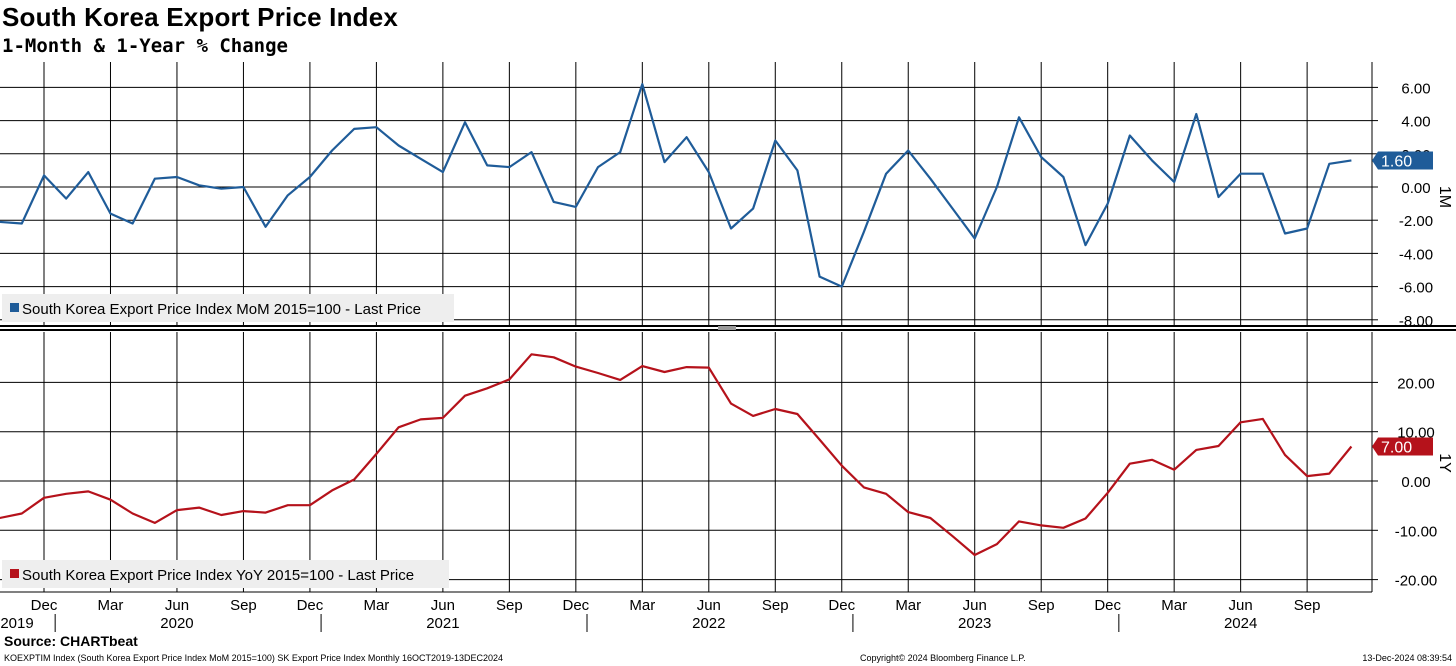 The height and width of the screenshot is (666, 1456). I want to click on mom-axis-label: 1M, so click(1444, 197).